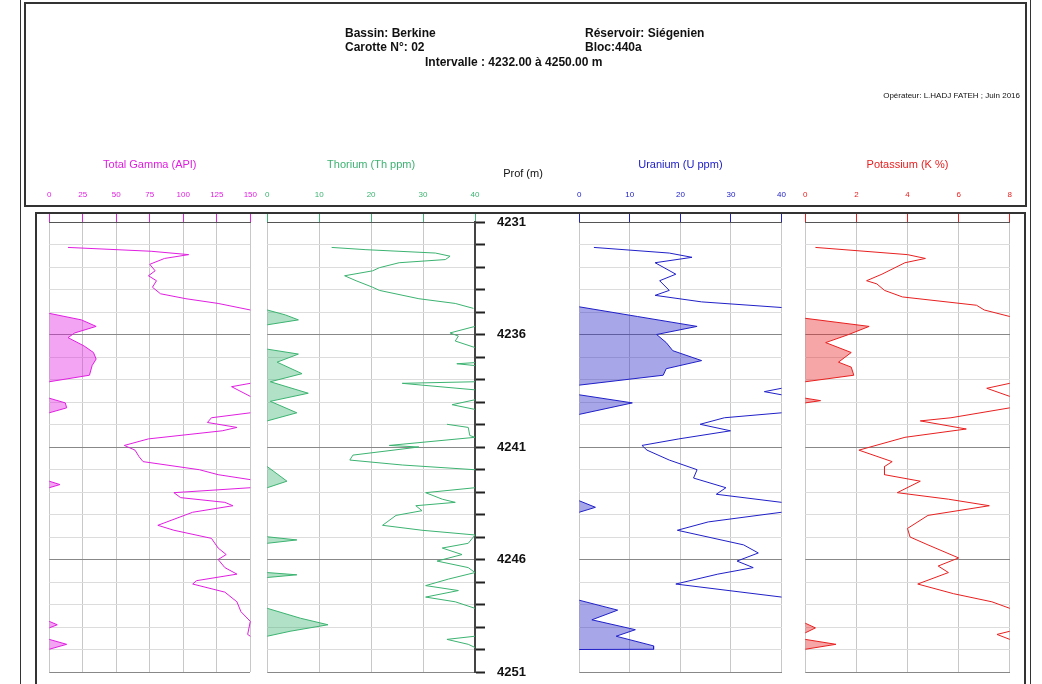 Image resolution: width=1042 pixels, height=684 pixels. What do you see at coordinates (511, 221) in the screenshot?
I see `y-tick-label: 4231` at bounding box center [511, 221].